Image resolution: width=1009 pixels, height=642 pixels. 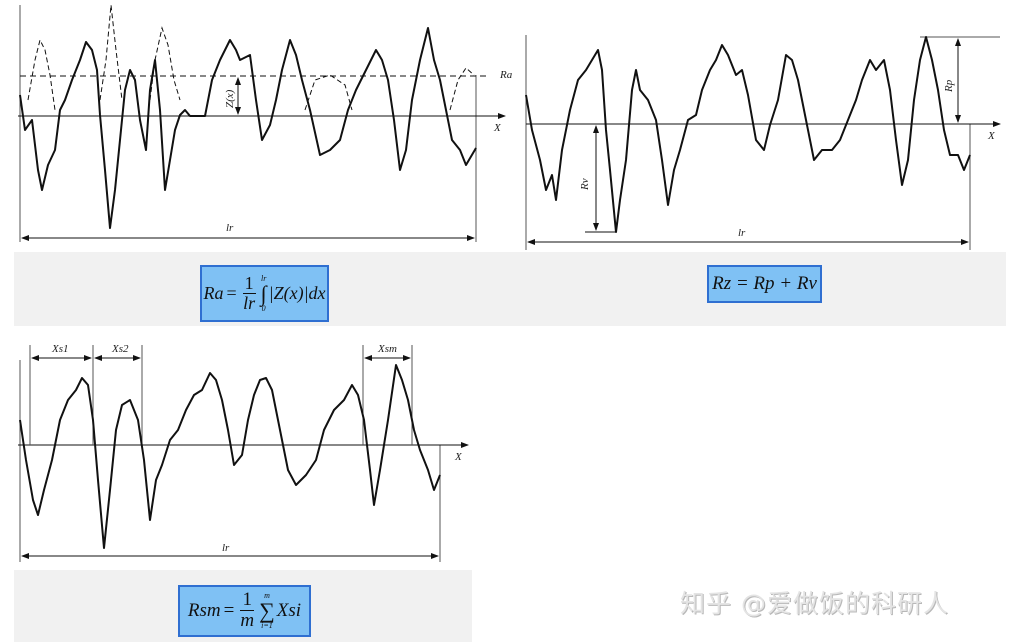 What do you see at coordinates (748, 134) in the screenshot?
I see `rz-profile` at bounding box center [748, 134].